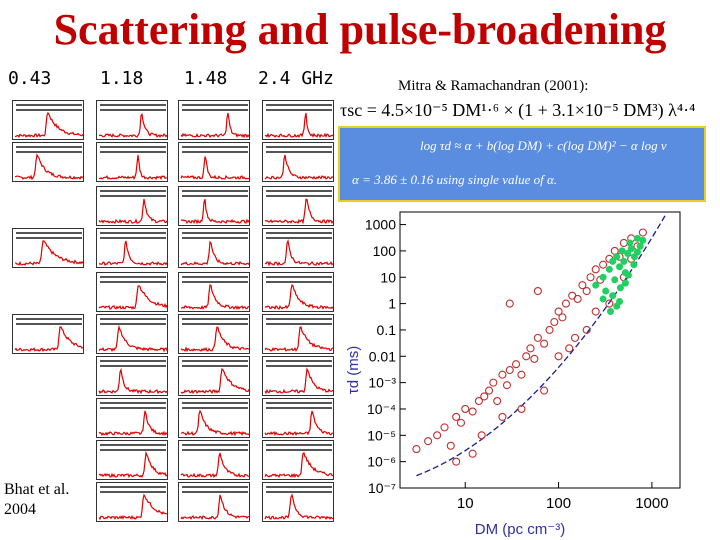  What do you see at coordinates (296, 78) in the screenshot?
I see `frequency-label-2.4: 2.4 GHz` at bounding box center [296, 78].